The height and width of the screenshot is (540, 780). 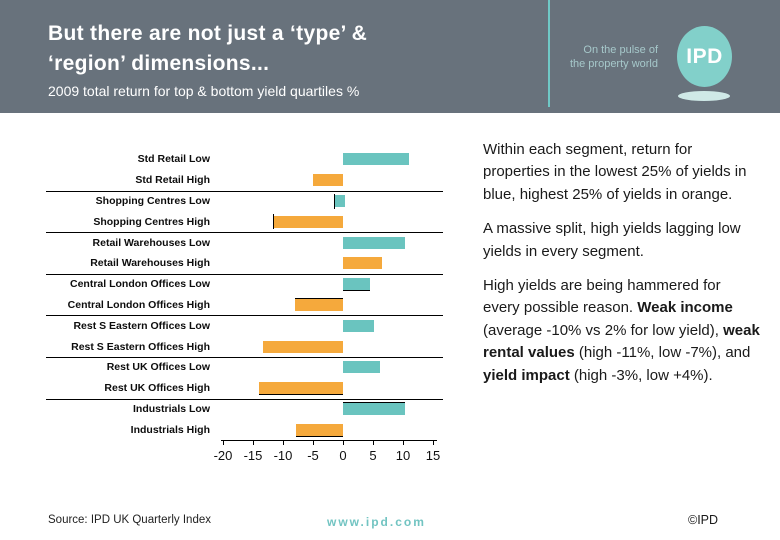 I want to click on chart-row: Industrials High, so click(x=245, y=429).